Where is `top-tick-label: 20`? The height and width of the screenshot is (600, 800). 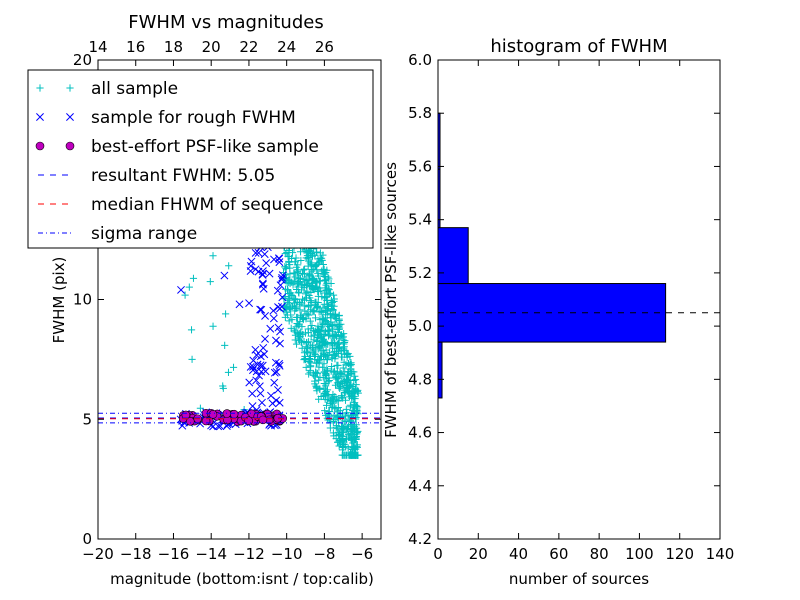 top-tick-label: 20 is located at coordinates (211, 47).